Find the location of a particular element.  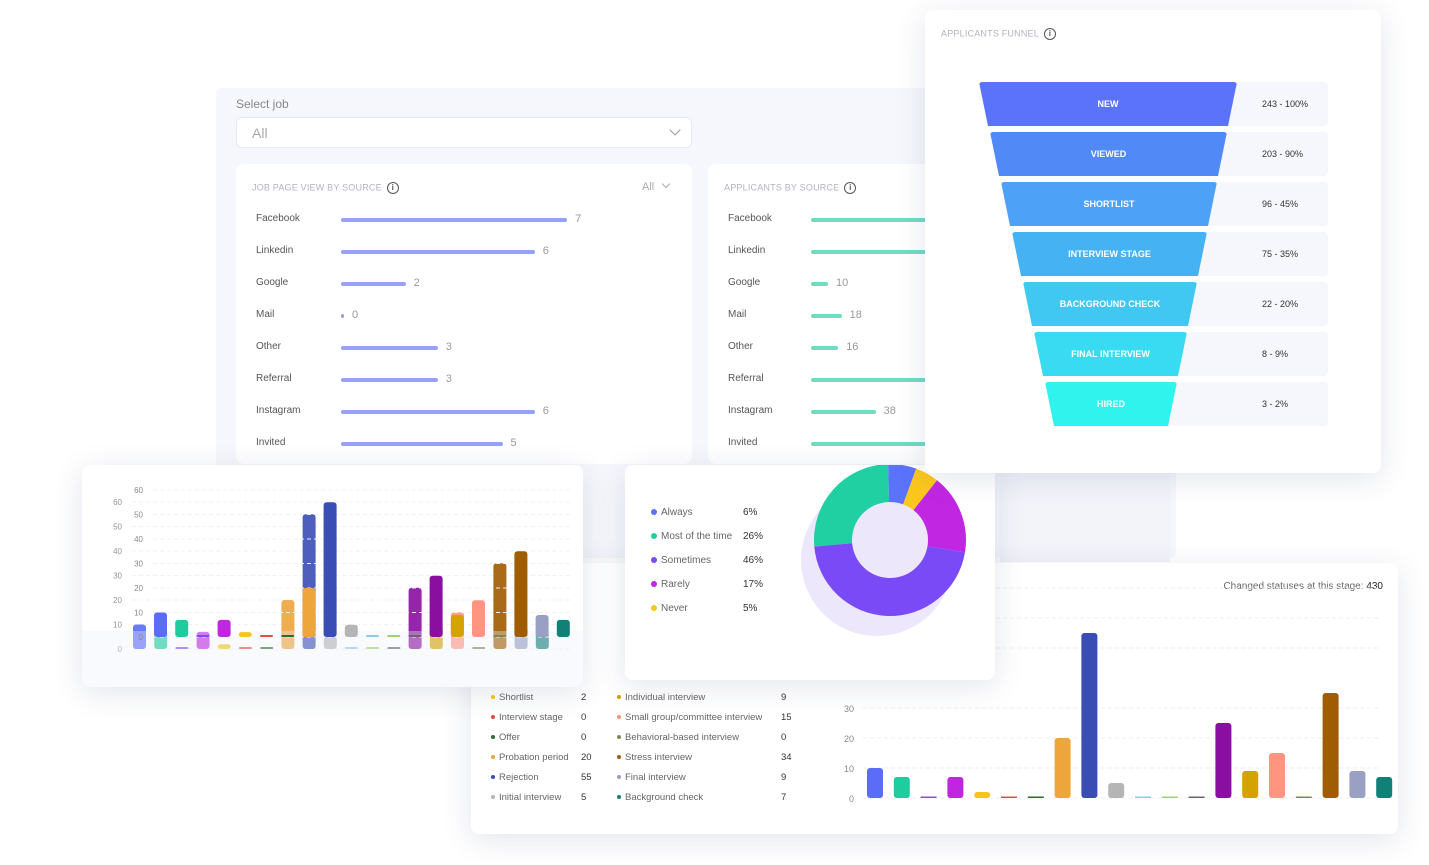

funnel-stage: HIRED is located at coordinates (1111, 404).